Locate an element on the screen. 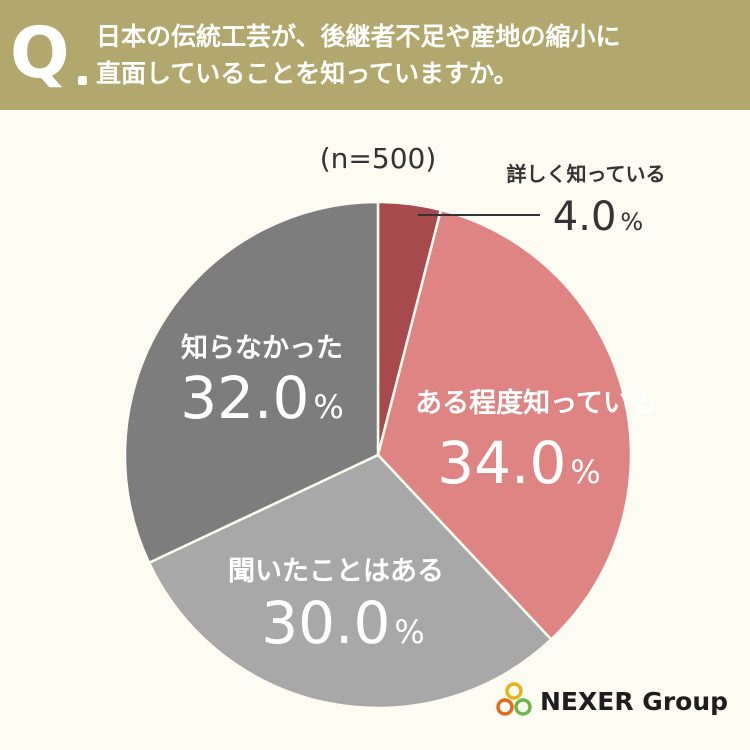 This screenshot has width=750, height=750. q-mark-letter: Q is located at coordinates (40, 53).